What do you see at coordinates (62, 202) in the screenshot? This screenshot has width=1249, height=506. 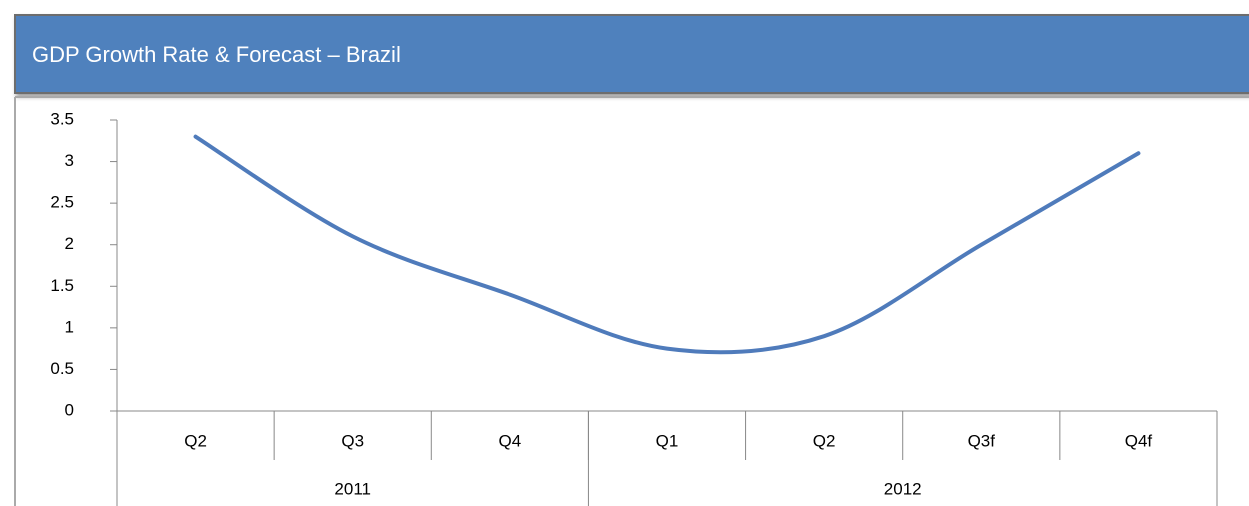 I see `y-tick-label: 2.5` at bounding box center [62, 202].